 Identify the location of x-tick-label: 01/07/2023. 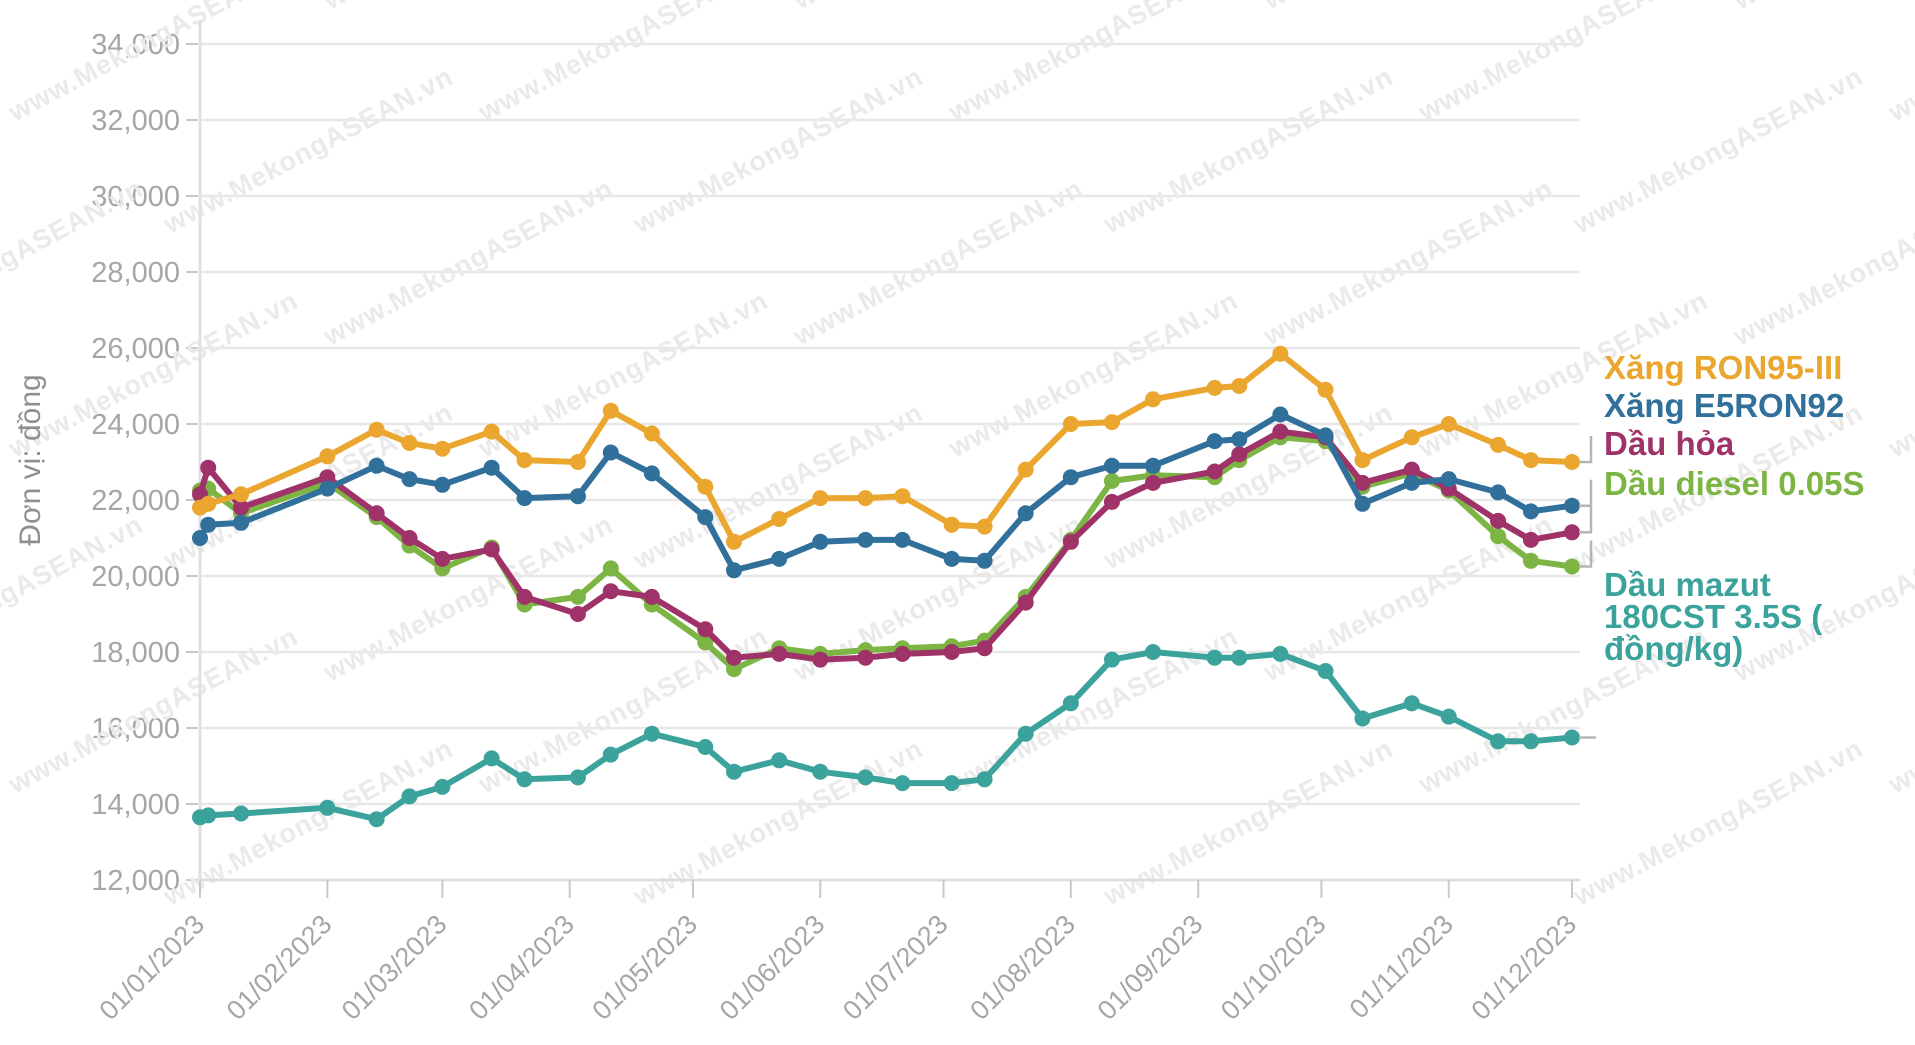
(895, 967).